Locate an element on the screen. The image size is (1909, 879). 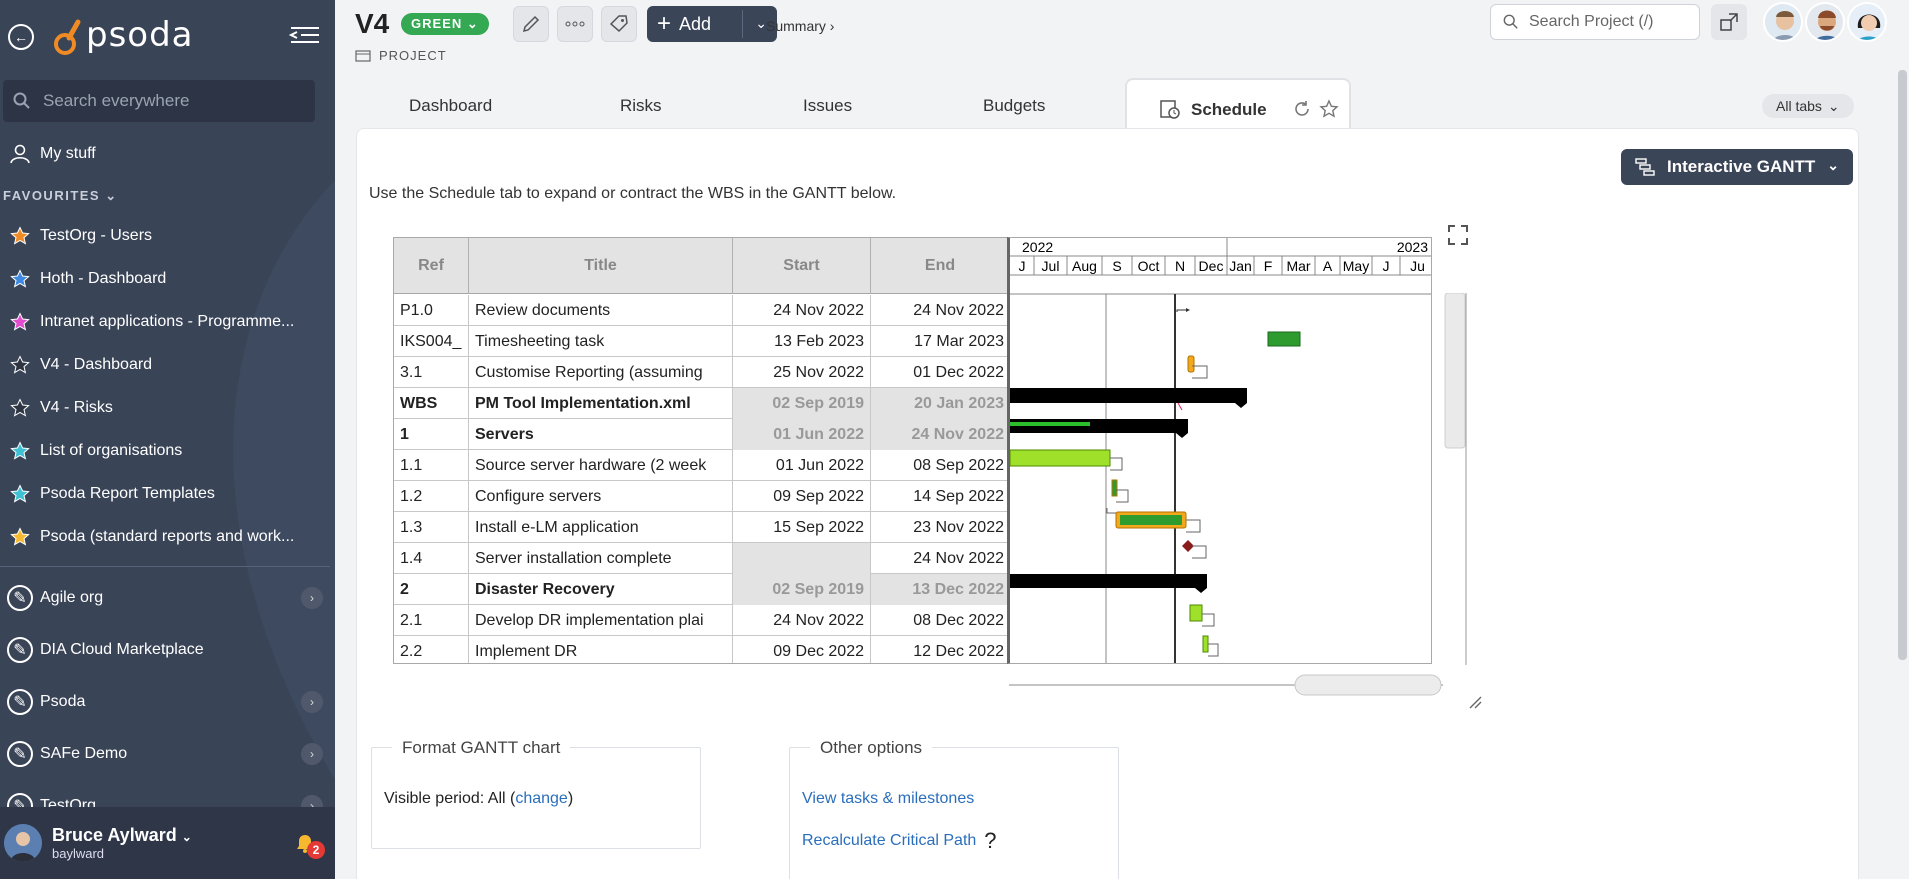
favourite-item: Hoth - Dashboard is located at coordinates (167, 279).